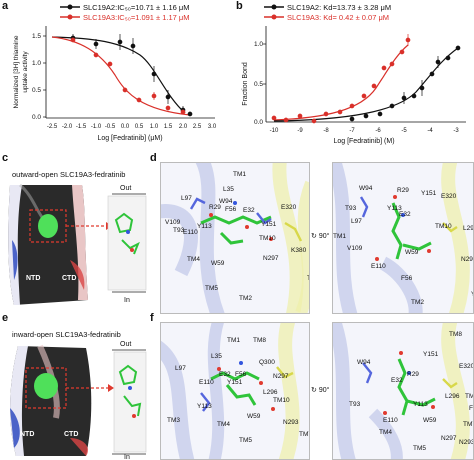 The height and width of the screenshot is (460, 474). I want to click on panel-f-label: f, so click(152, 318).